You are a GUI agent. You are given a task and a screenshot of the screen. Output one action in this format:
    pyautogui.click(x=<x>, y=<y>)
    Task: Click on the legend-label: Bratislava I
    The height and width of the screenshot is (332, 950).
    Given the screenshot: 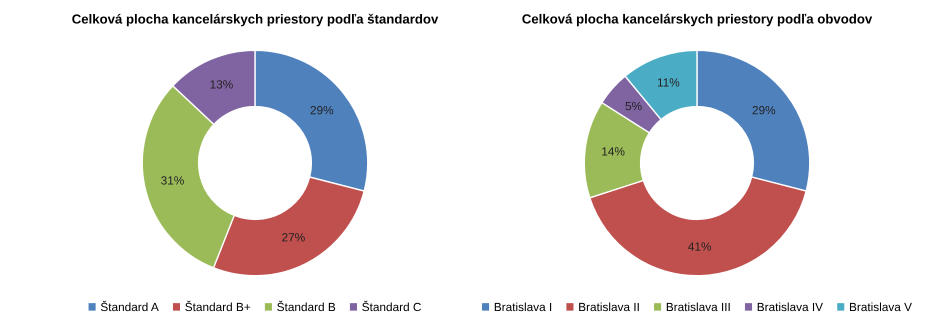 What is the action you would take?
    pyautogui.click(x=523, y=307)
    